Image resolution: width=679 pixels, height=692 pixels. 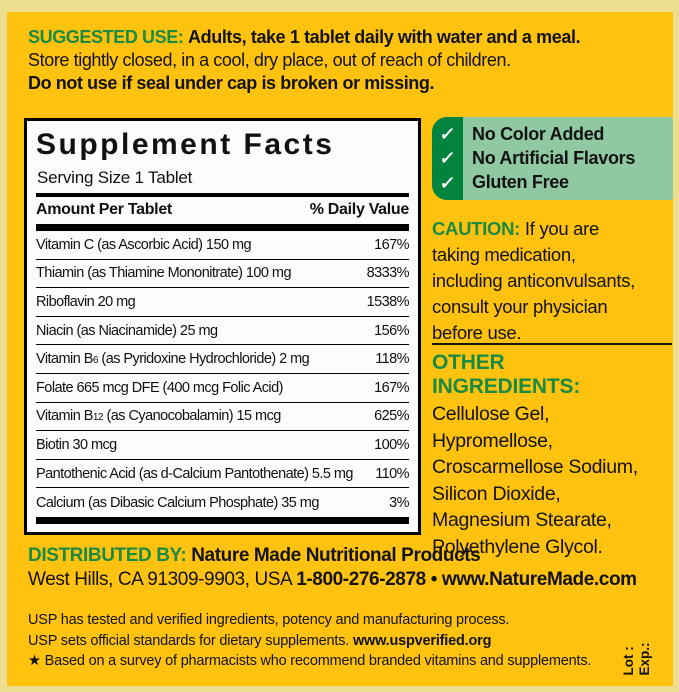 What do you see at coordinates (391, 444) in the screenshot?
I see `daily-value: 100%` at bounding box center [391, 444].